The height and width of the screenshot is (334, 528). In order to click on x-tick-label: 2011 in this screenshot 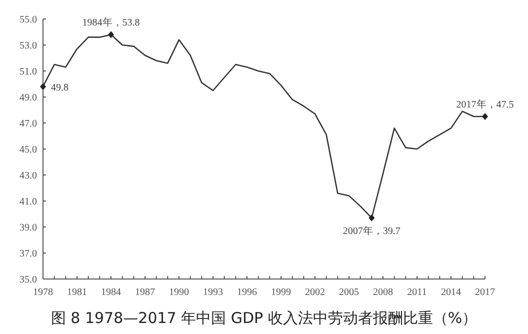, I will do `click(417, 292)`.